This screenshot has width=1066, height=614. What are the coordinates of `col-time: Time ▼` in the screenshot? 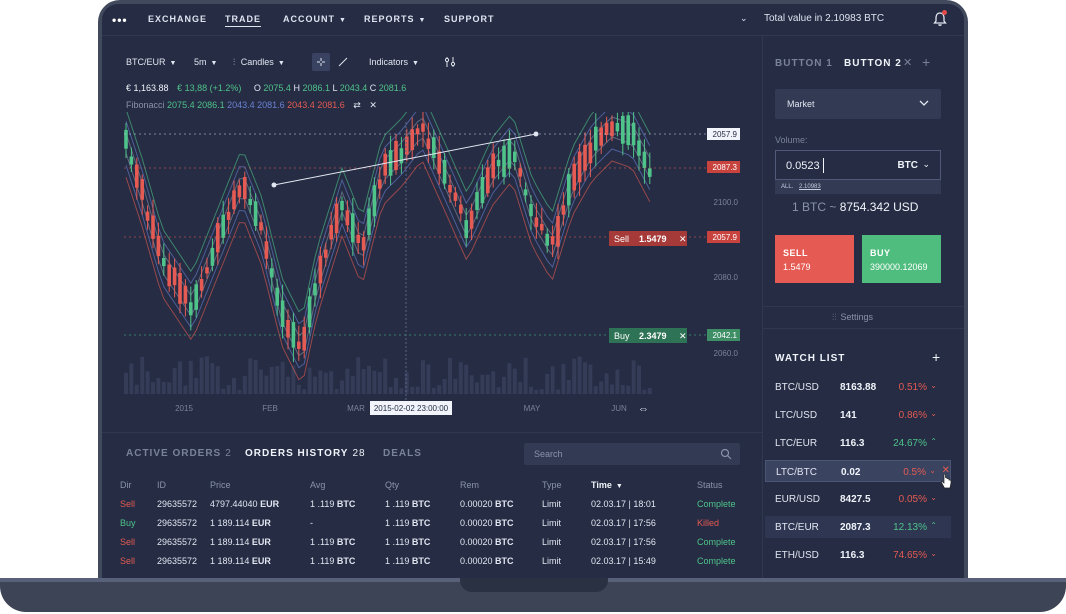 It's located at (644, 485).